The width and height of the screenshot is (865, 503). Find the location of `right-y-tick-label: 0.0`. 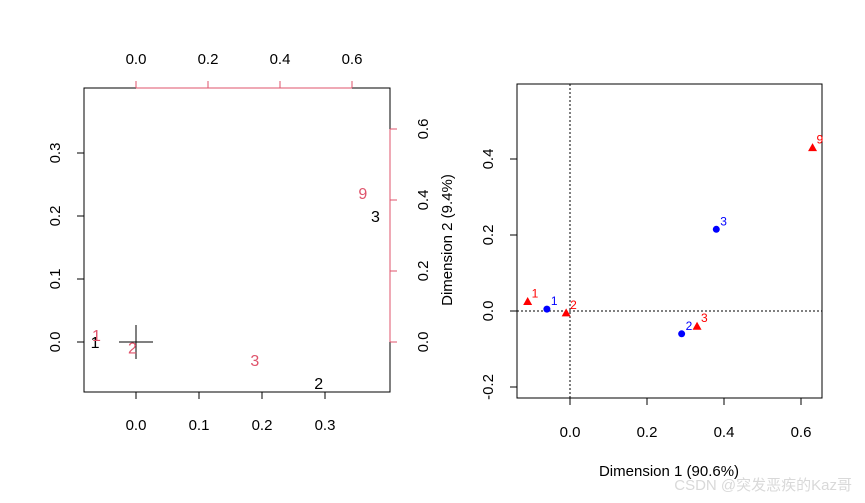

right-y-tick-label: 0.0 is located at coordinates (488, 311).